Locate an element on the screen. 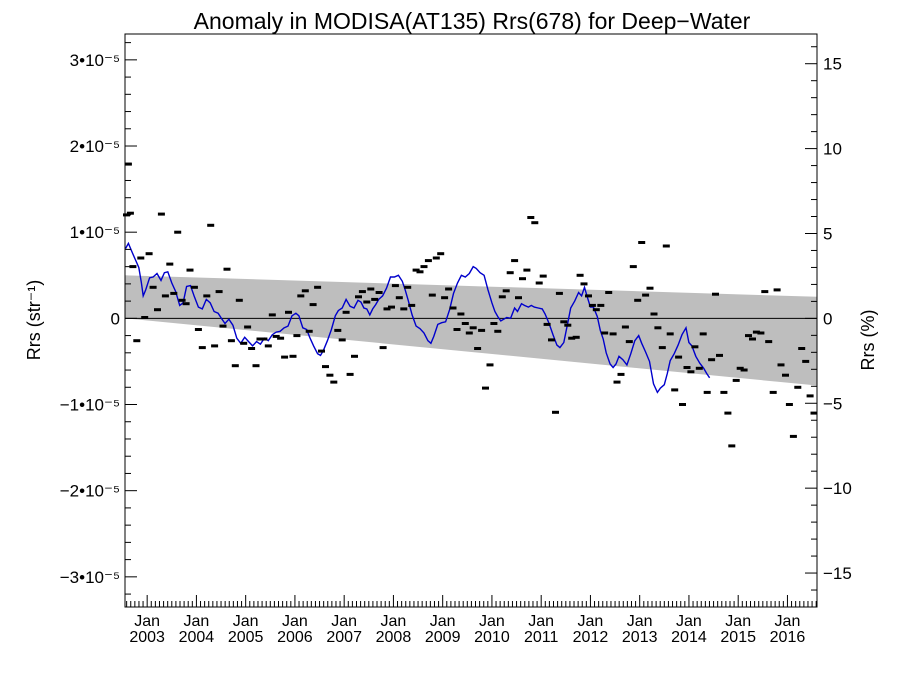  x-tick-year: 2008 is located at coordinates (394, 637).